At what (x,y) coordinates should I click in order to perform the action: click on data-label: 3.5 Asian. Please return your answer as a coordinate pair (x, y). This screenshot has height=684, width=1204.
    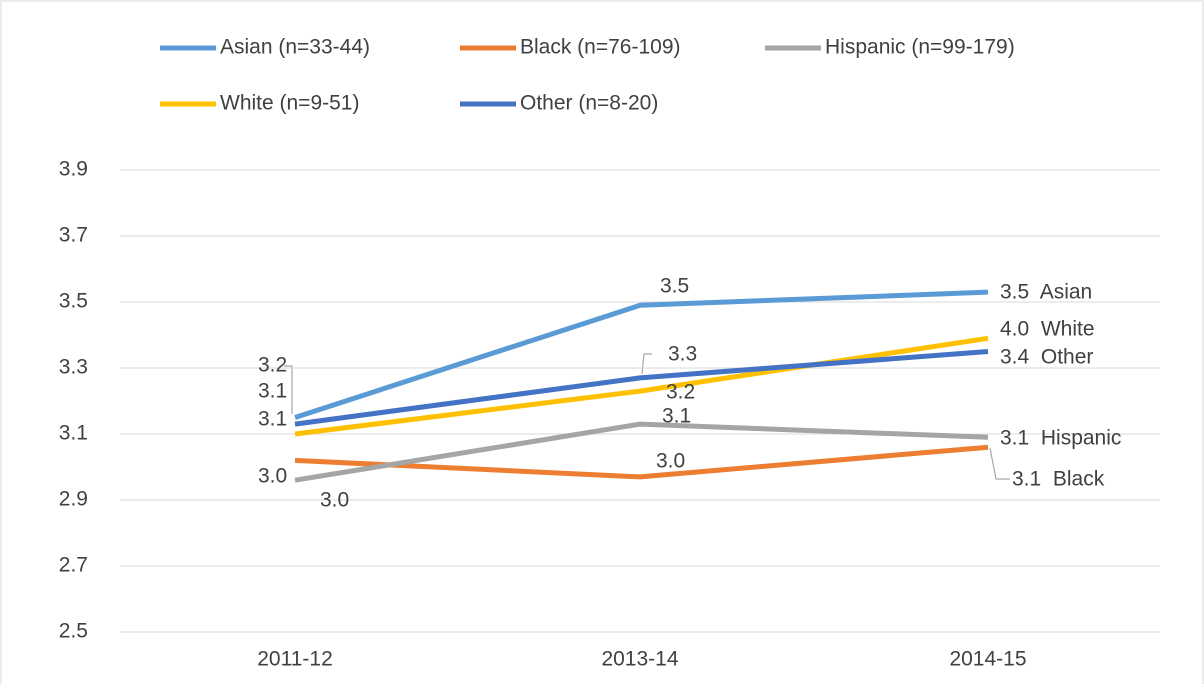
    Looking at the image, I should click on (1046, 292).